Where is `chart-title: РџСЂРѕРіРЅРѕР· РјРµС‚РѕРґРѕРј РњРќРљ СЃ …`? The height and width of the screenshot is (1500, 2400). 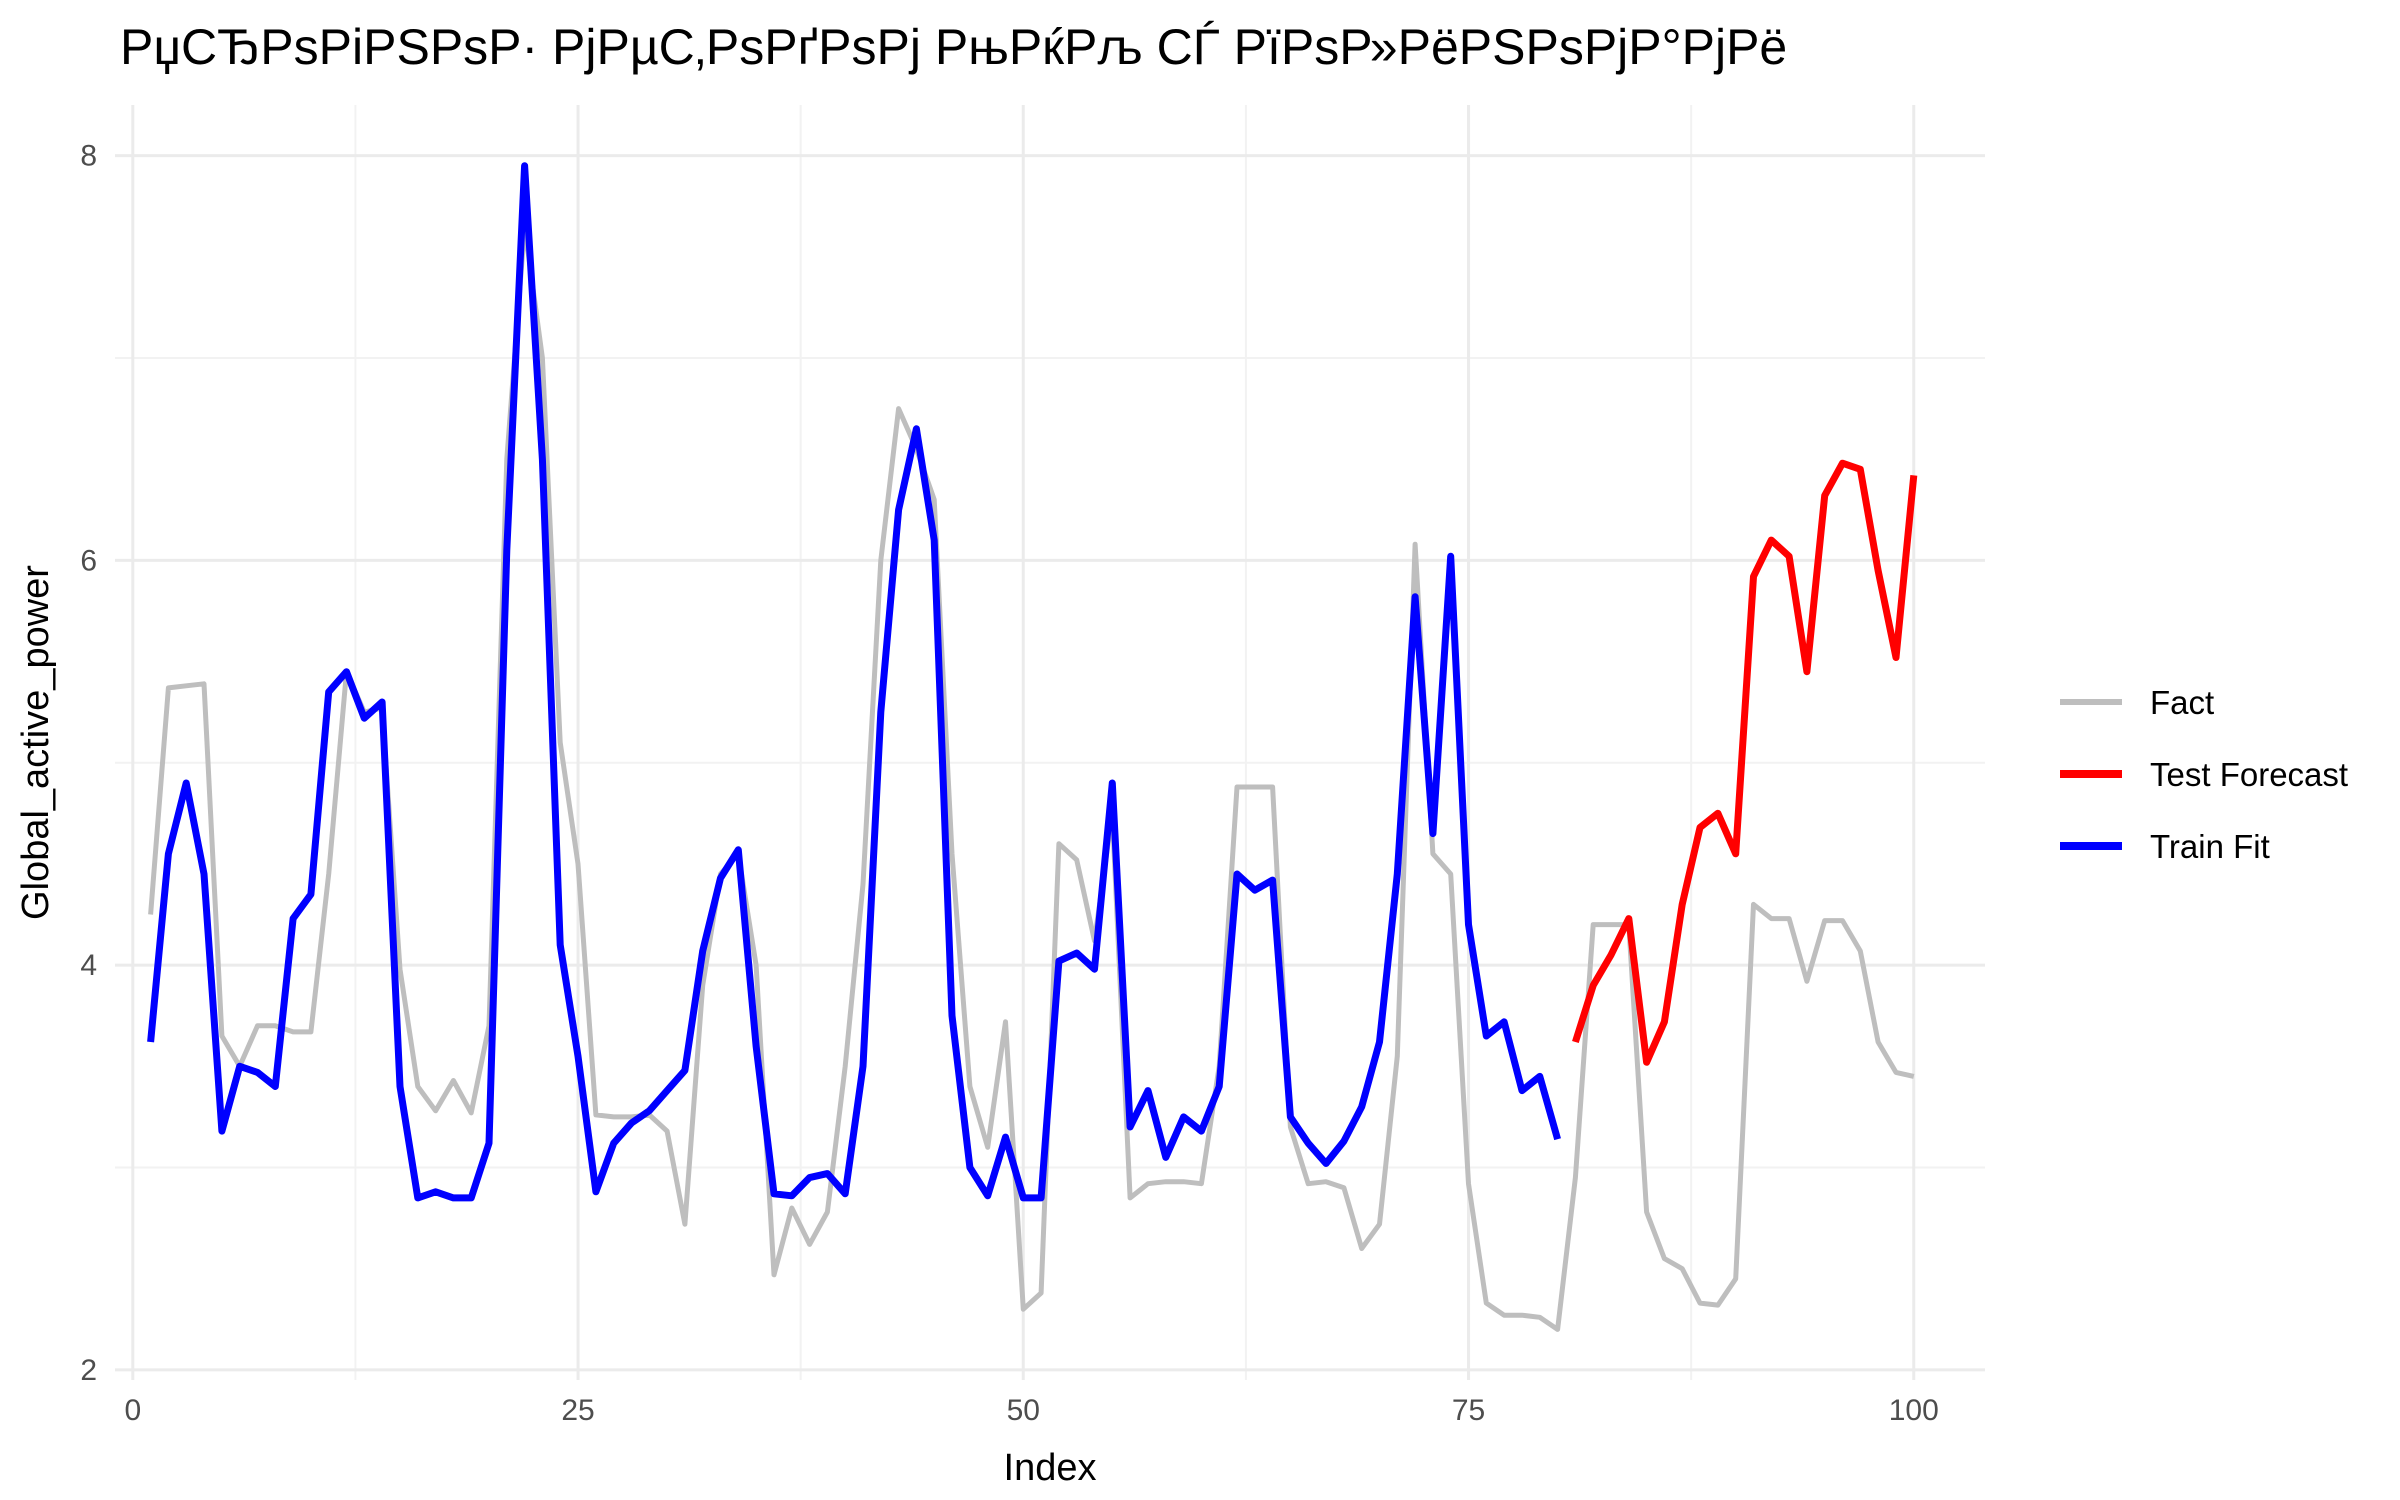
chart-title: РџСЂРѕРіРЅРѕР· РјРµС‚РѕРґРѕРј РњРќРљ СЃ … is located at coordinates (954, 47).